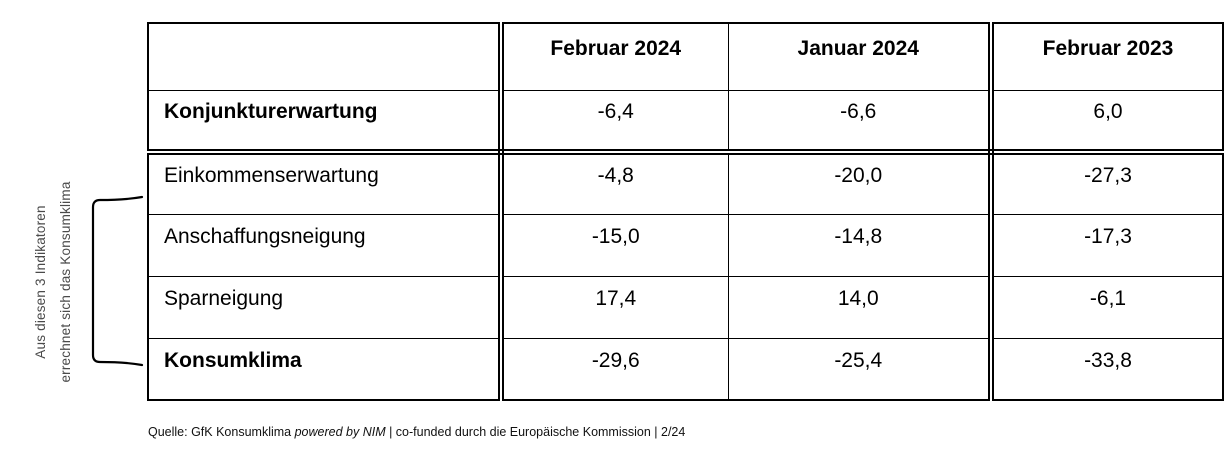 The height and width of the screenshot is (464, 1224). I want to click on side-note-line-1: Aus diesen 3 Indikatoren, so click(40, 282).